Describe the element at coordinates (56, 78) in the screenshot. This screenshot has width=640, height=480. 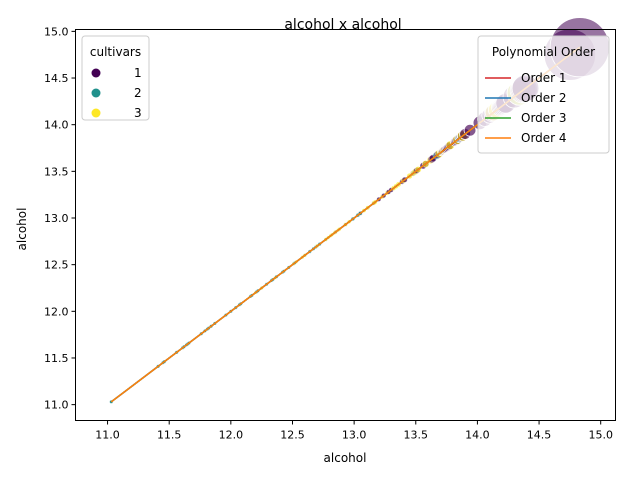
I see `y-tick-label: 14.5` at that location.